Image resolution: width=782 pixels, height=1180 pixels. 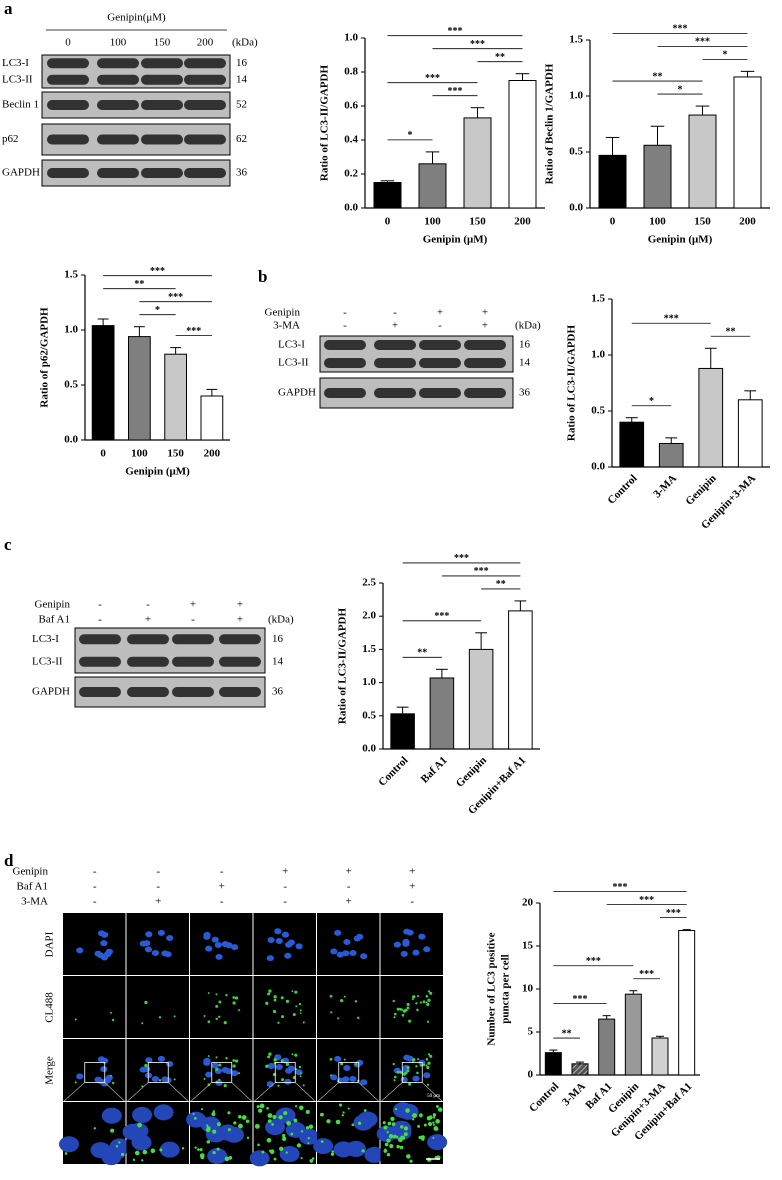 What do you see at coordinates (34, 902) in the screenshot?
I see `condition-label: 3-MA` at bounding box center [34, 902].